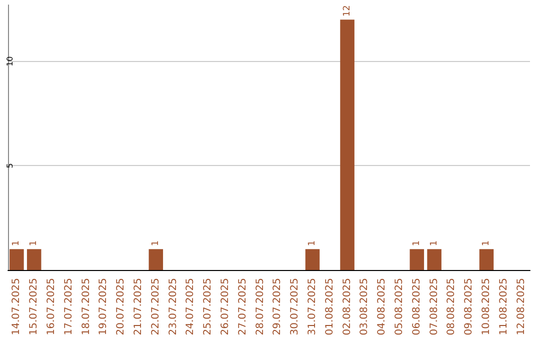  I want to click on x-tick-label: 31.07.2025, so click(312, 307).